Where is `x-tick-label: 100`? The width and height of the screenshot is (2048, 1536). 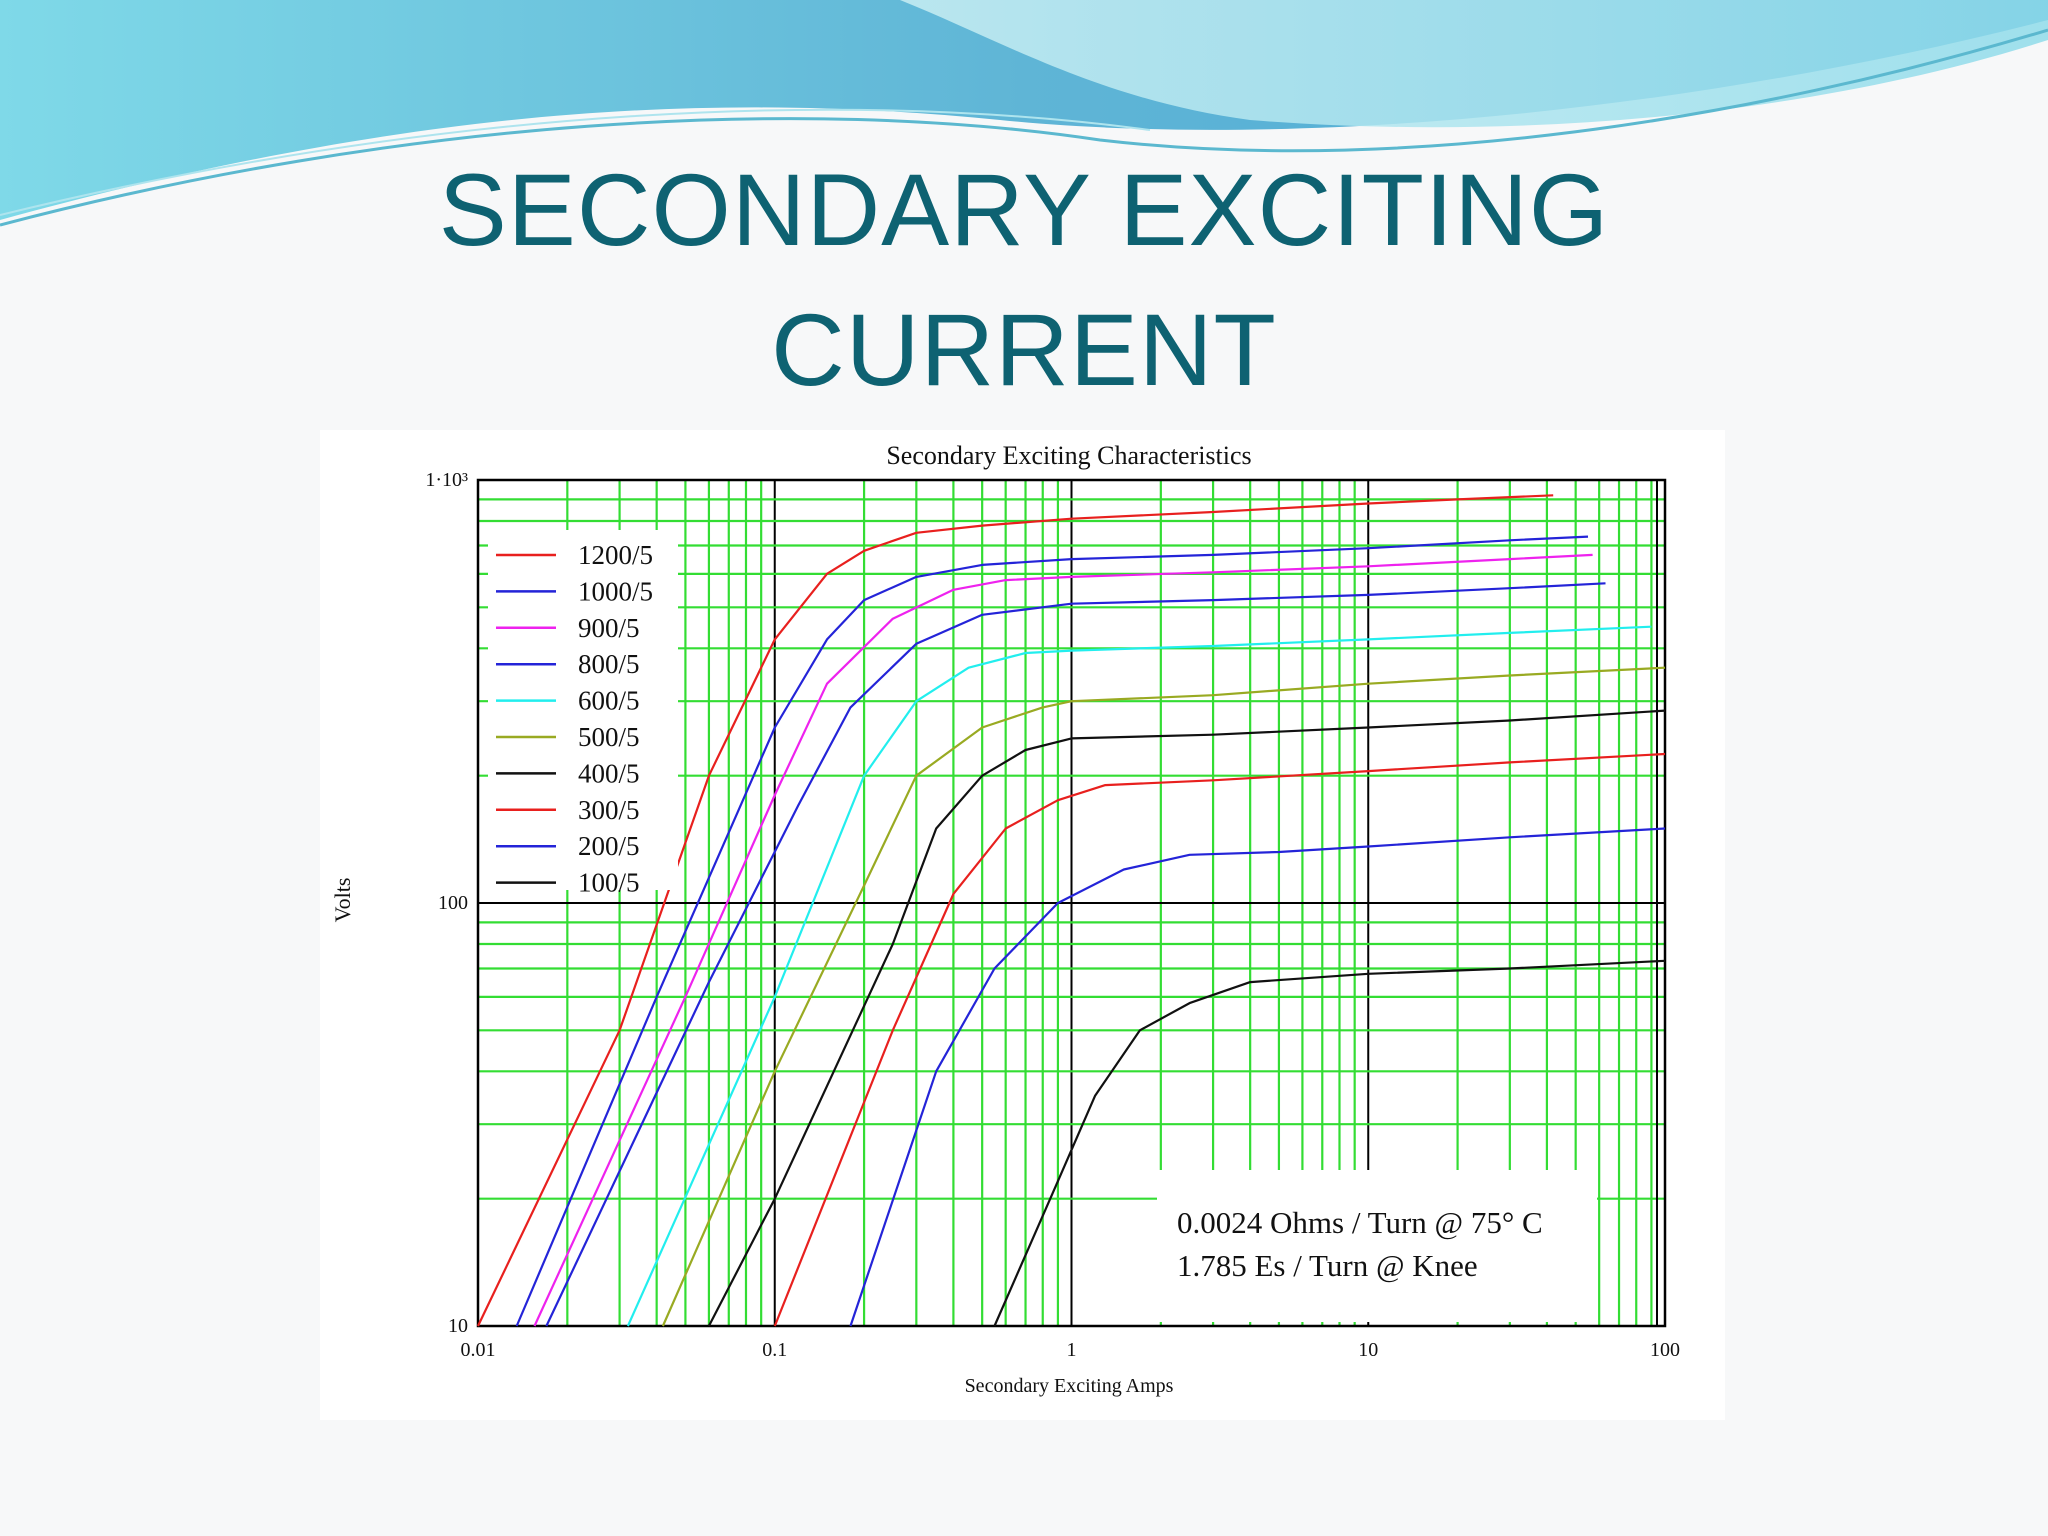
x-tick-label: 100 is located at coordinates (1665, 1350).